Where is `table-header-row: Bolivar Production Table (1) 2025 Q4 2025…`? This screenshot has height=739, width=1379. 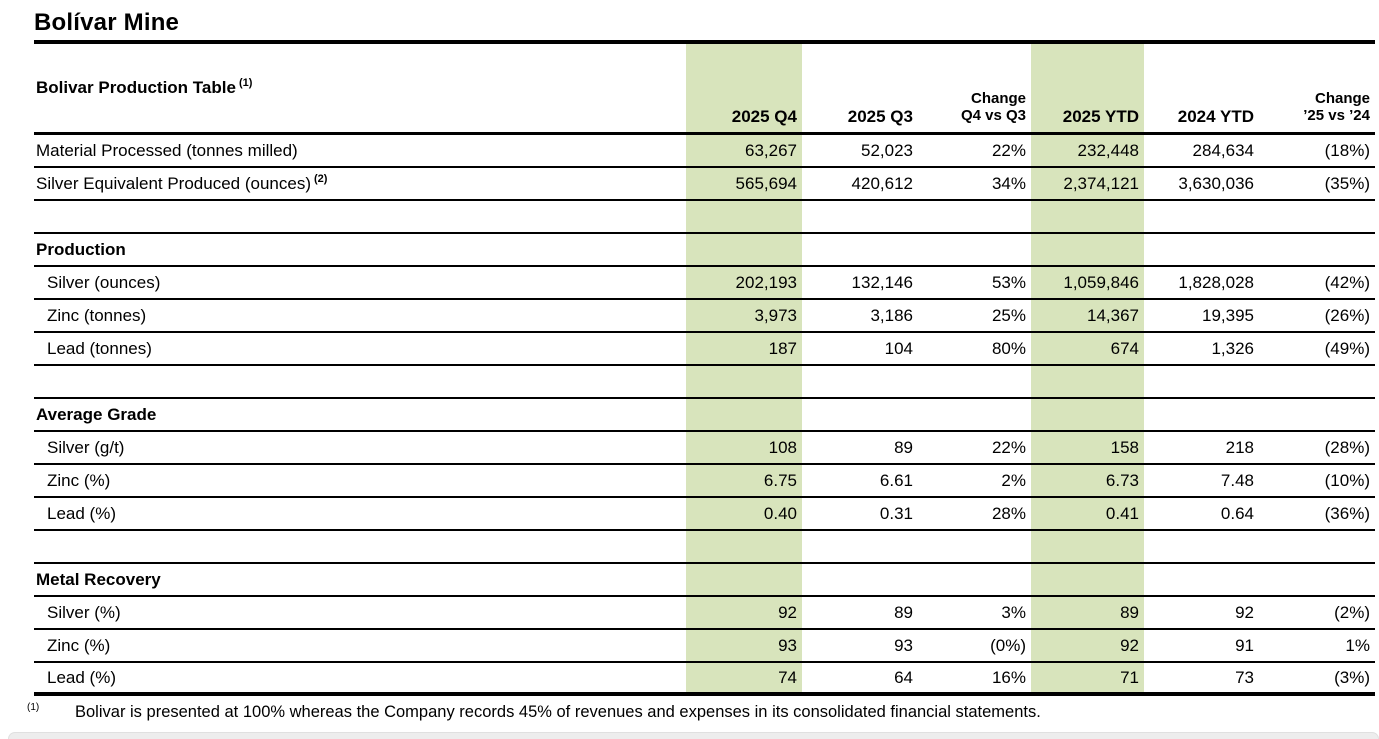 table-header-row: Bolivar Production Table (1) 2025 Q4 2025… is located at coordinates (704, 89).